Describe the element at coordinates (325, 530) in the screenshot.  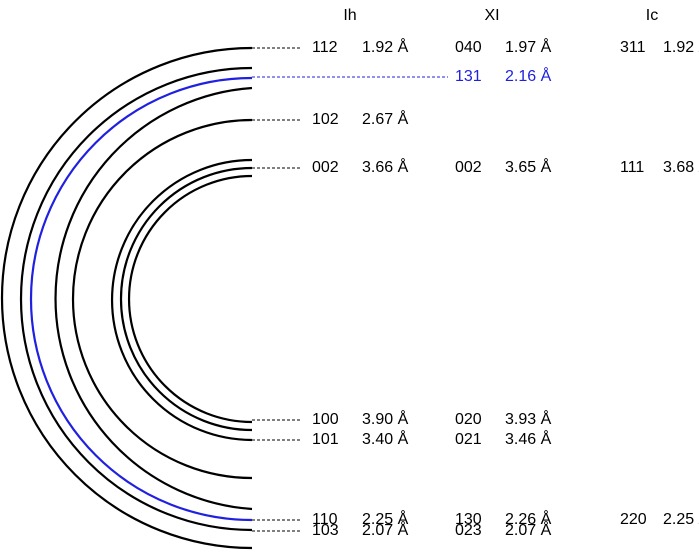
I see `hkl-label: 103` at that location.